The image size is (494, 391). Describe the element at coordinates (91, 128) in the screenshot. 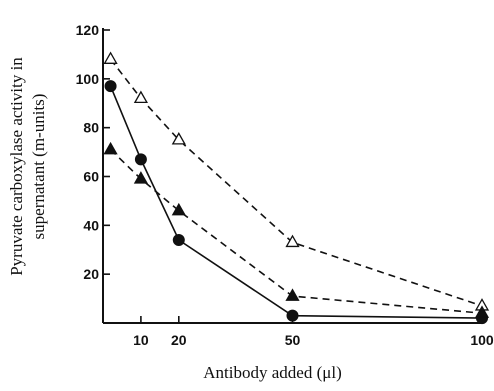

I see `y-tick-label: 80` at that location.